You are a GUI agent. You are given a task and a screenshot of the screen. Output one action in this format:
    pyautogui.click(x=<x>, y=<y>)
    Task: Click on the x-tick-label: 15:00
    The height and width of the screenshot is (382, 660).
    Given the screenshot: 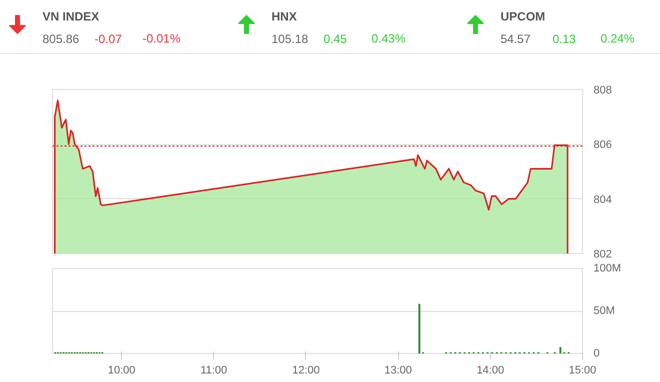 What is the action you would take?
    pyautogui.click(x=582, y=370)
    